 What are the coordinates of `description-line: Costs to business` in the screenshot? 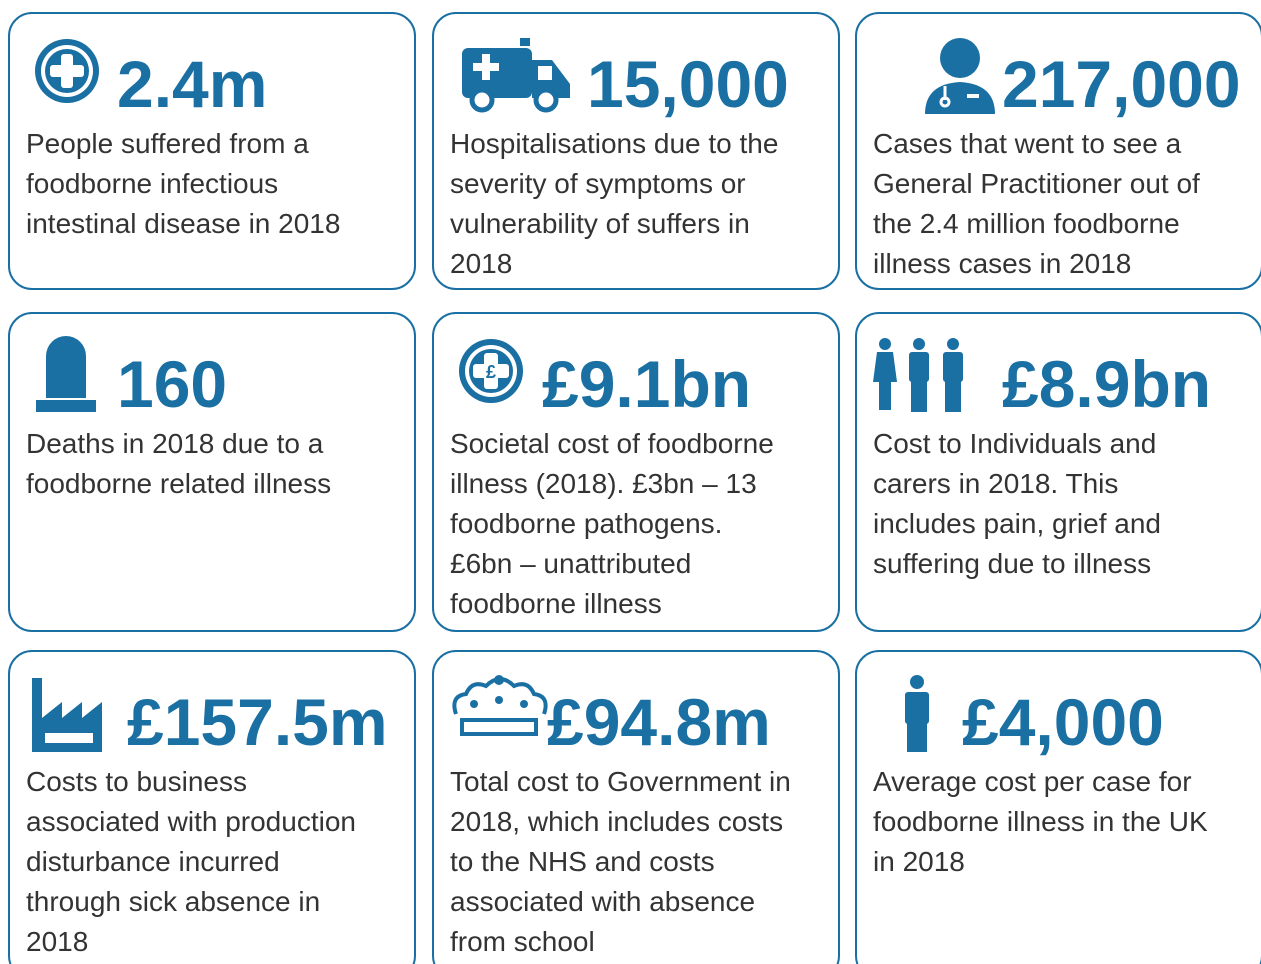 It's located at (136, 781).